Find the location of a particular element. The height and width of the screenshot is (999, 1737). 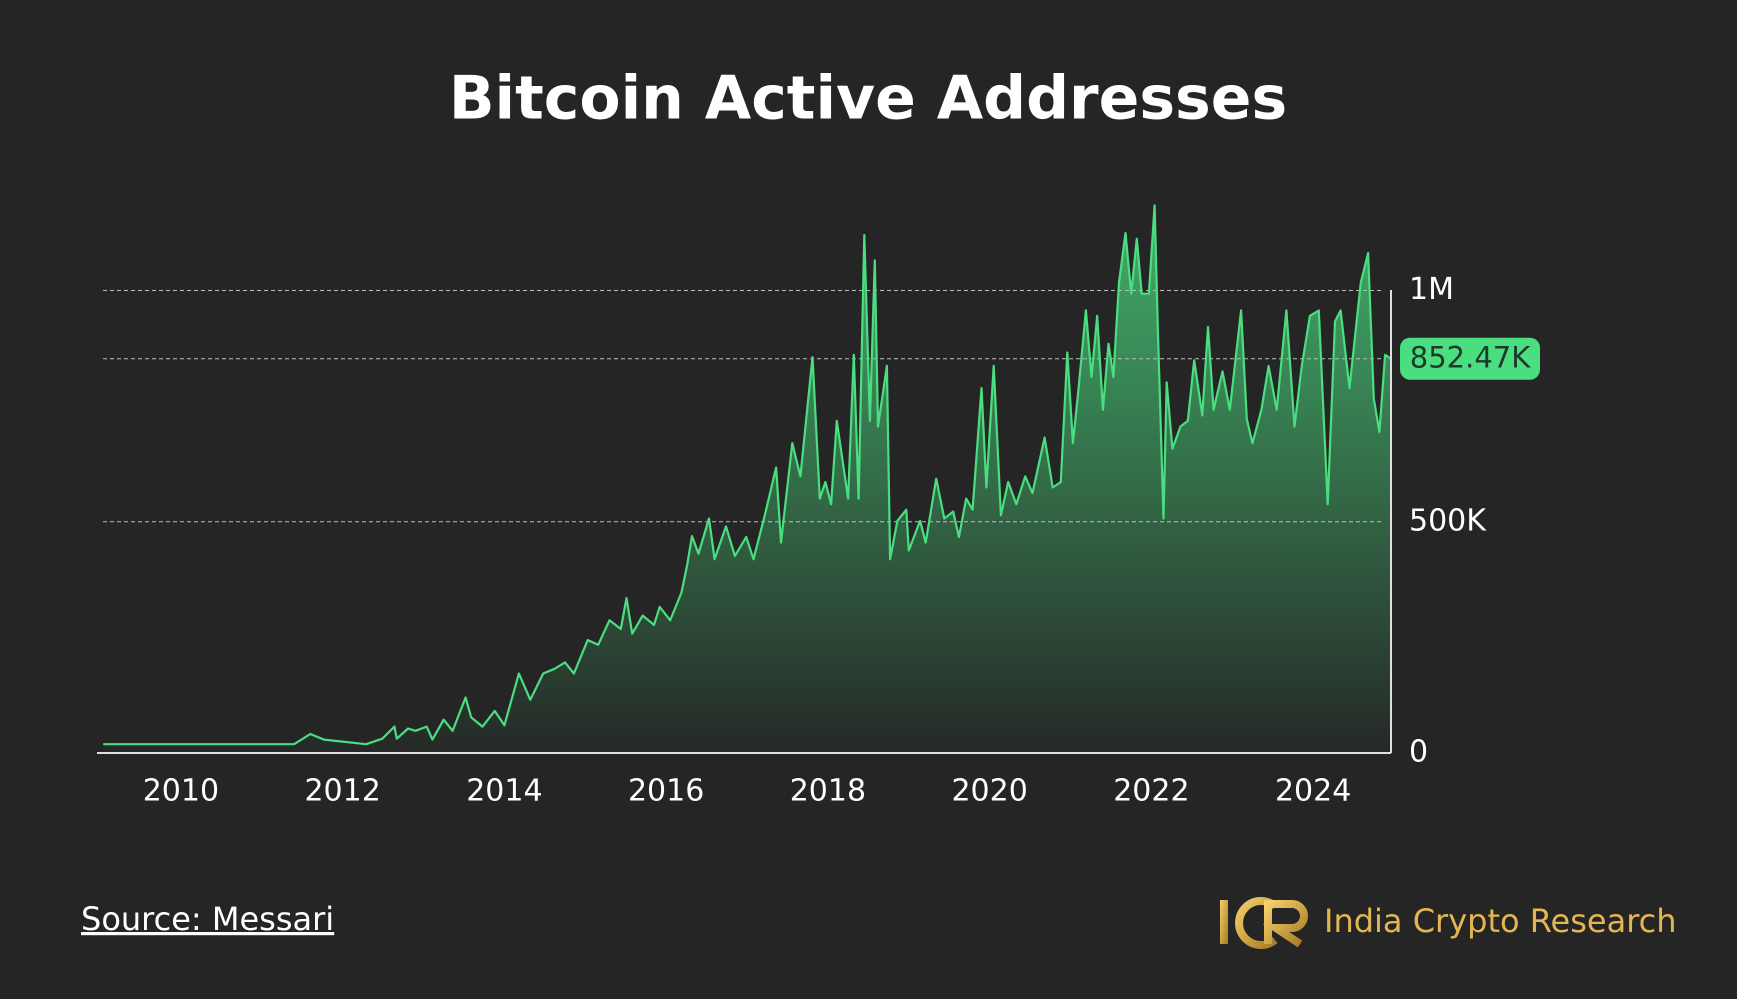

y-tick-label: 1M is located at coordinates (1431, 289).